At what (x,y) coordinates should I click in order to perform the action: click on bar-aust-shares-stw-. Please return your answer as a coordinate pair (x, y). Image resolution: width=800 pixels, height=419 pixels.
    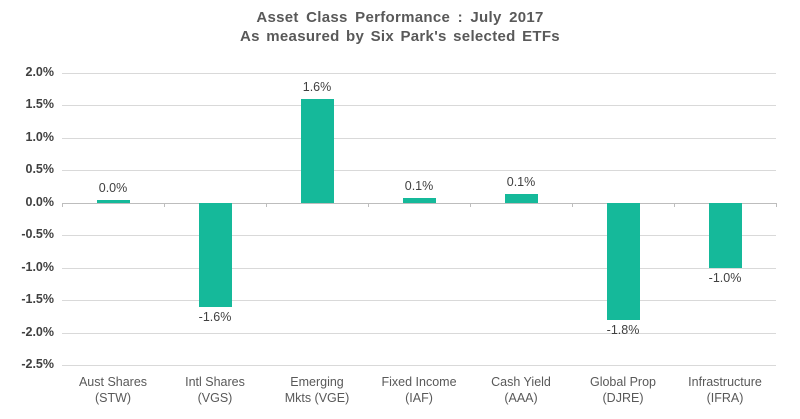
    Looking at the image, I should click on (113, 201).